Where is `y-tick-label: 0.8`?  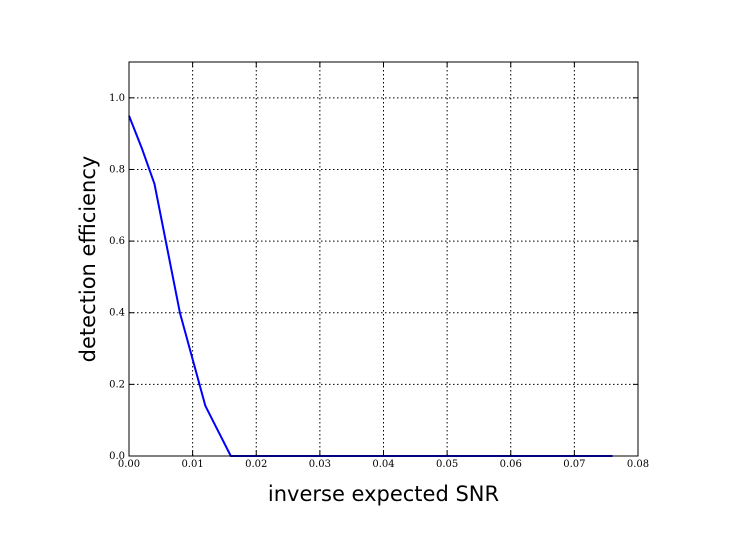
y-tick-label: 0.8 is located at coordinates (117, 169).